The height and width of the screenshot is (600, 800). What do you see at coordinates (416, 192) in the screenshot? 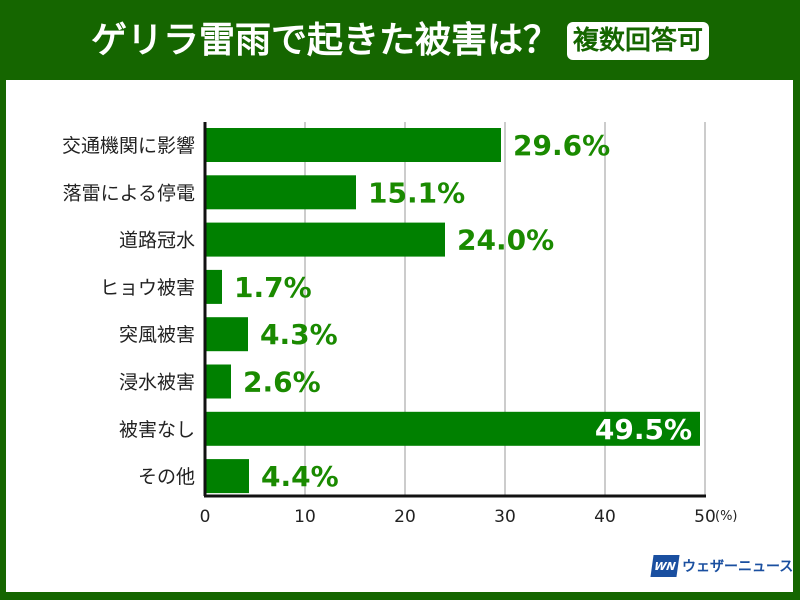
I see `data-label: 15.1%` at bounding box center [416, 192].